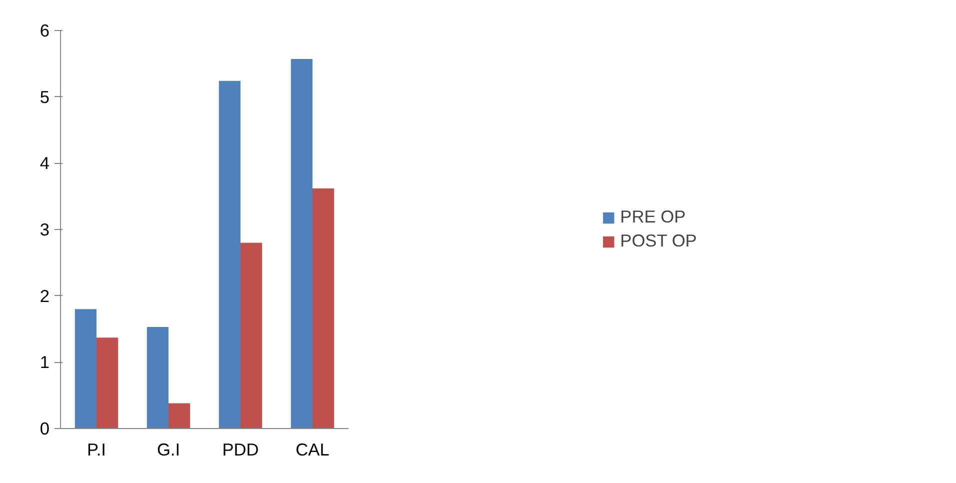 The width and height of the screenshot is (956, 483). Describe the element at coordinates (313, 450) in the screenshot. I see `x-tick-label: CAL` at that location.